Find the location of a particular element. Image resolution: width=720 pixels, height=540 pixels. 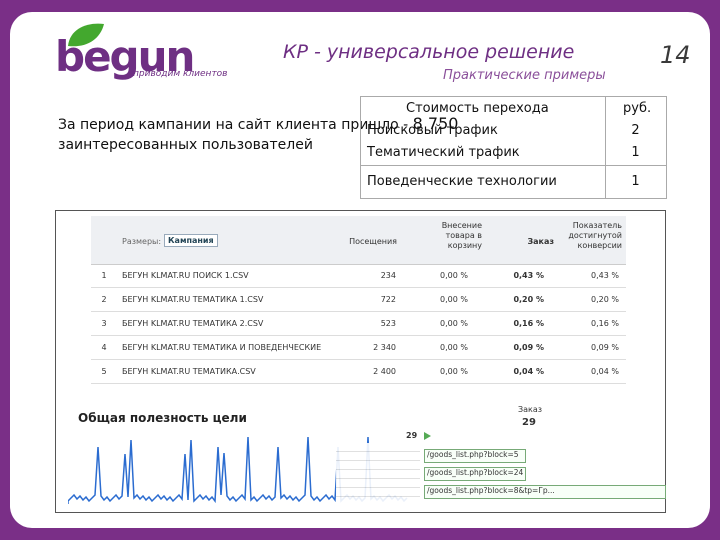

url-box: /goods_list.php?block=5 is located at coordinates (475, 456).